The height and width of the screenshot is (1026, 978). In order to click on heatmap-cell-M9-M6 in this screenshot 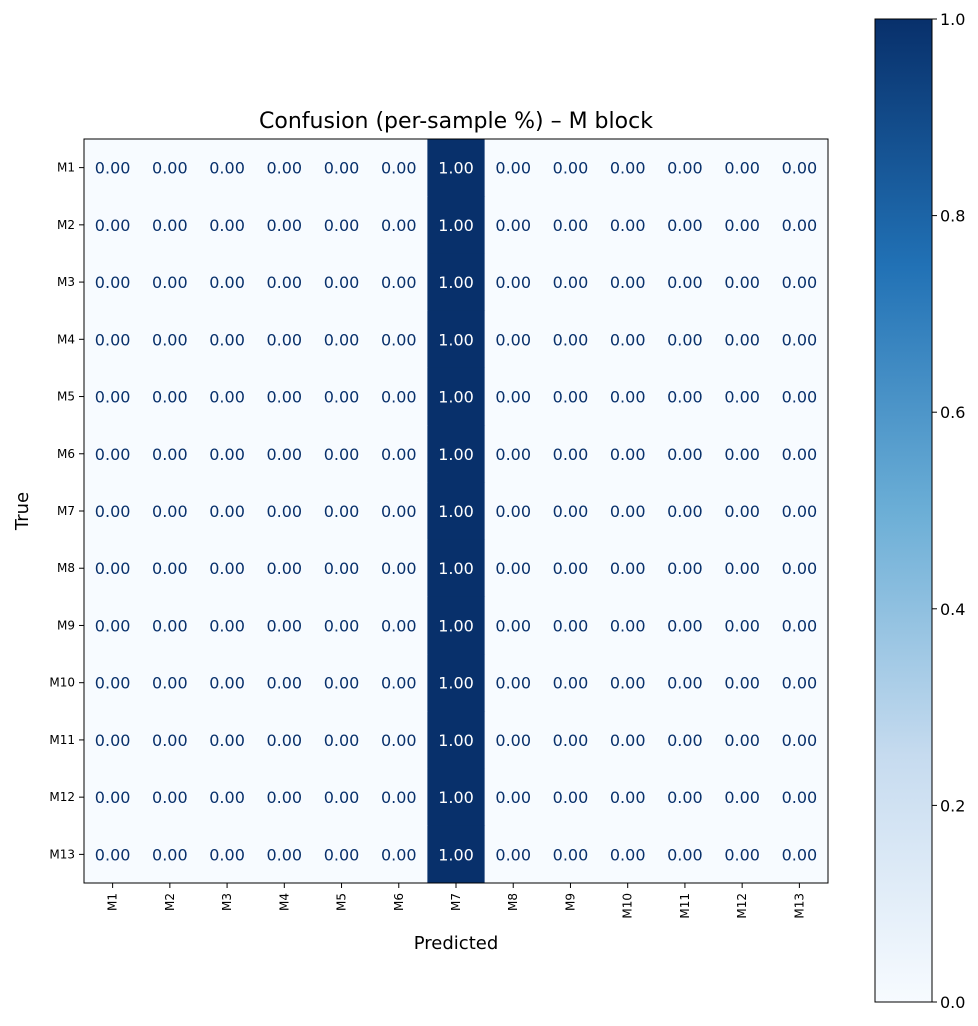, I will do `click(399, 625)`.